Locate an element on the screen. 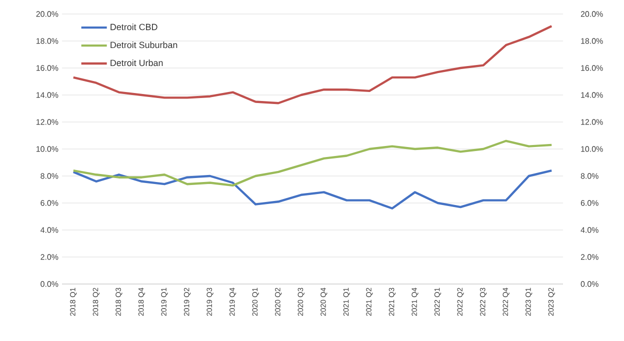  legend-label: Detroit Suburban is located at coordinates (144, 45).